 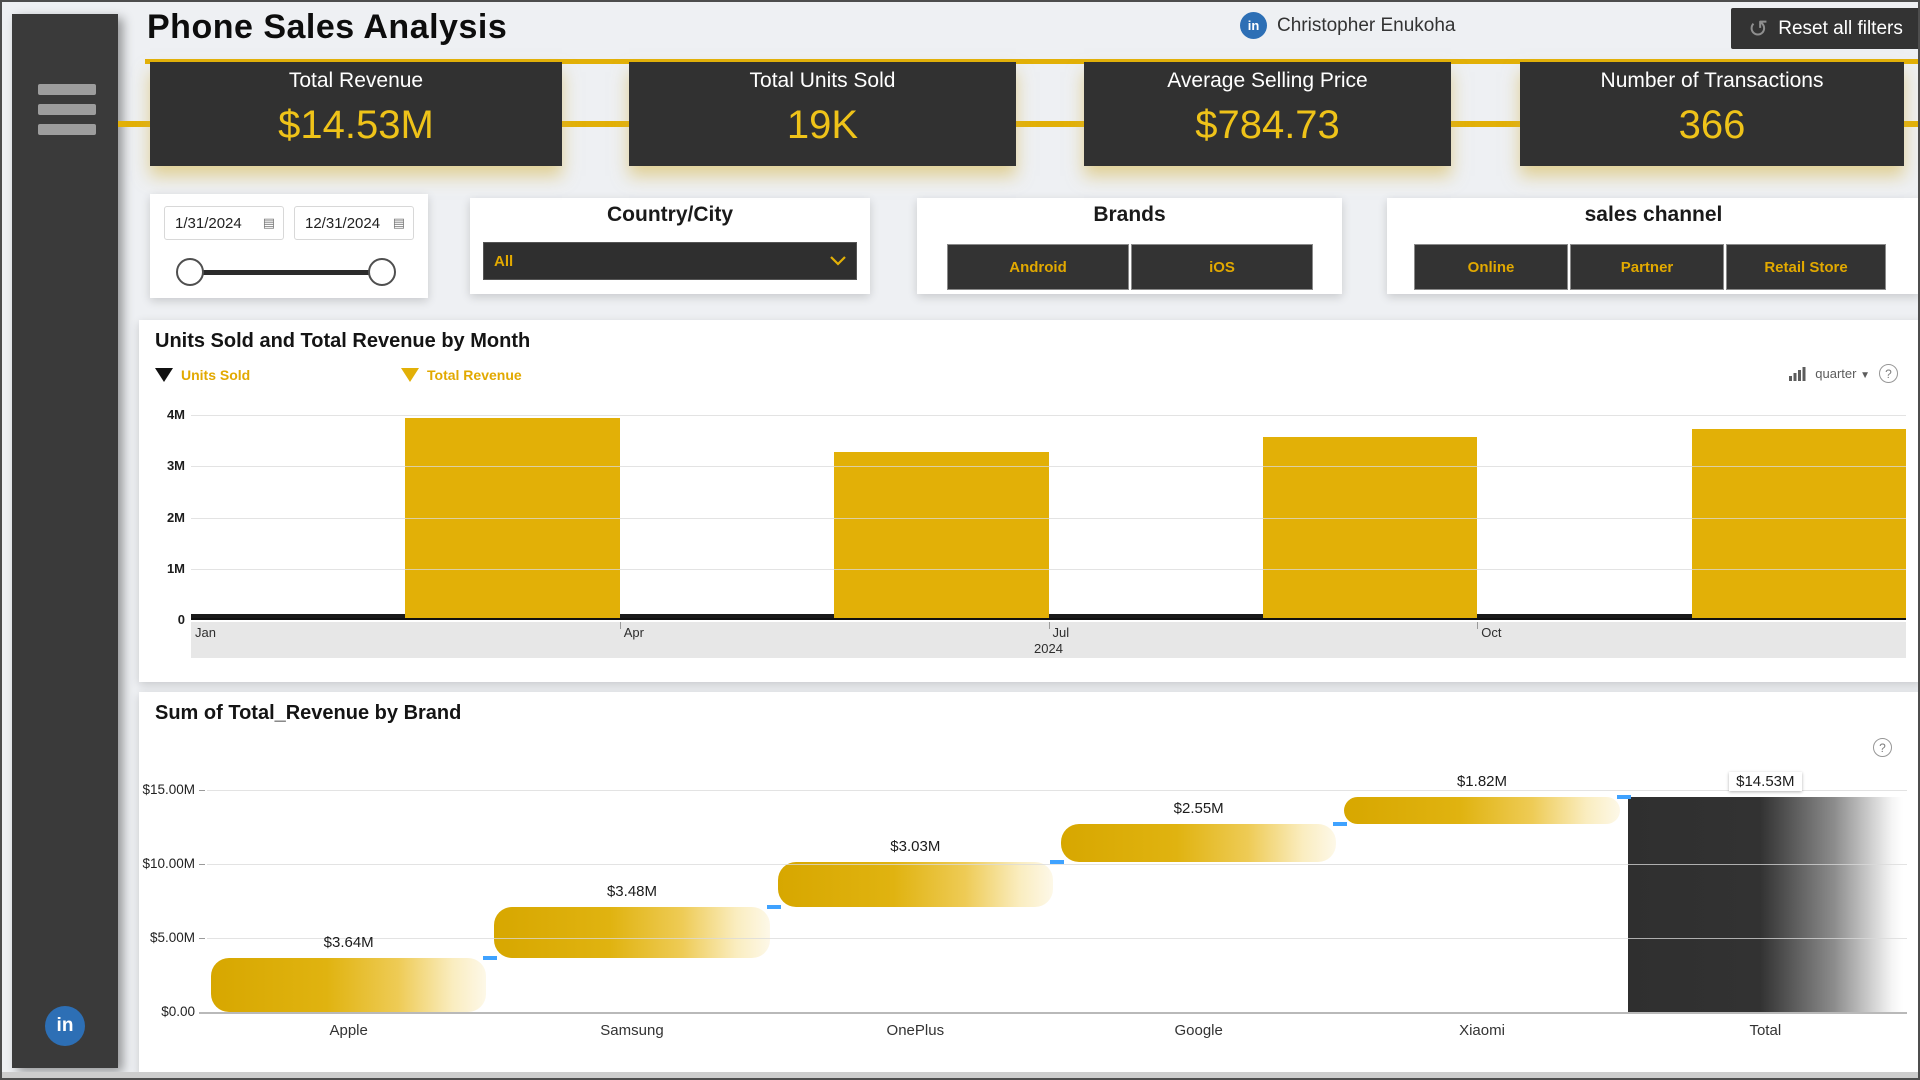 I want to click on x-tick-label: Jan, so click(x=205, y=632).